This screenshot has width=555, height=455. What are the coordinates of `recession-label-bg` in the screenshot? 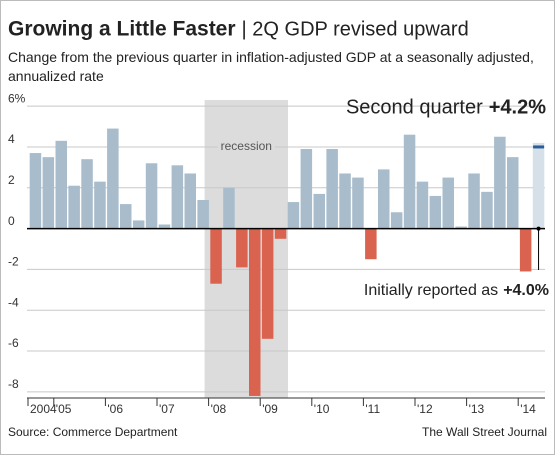 It's located at (246, 146).